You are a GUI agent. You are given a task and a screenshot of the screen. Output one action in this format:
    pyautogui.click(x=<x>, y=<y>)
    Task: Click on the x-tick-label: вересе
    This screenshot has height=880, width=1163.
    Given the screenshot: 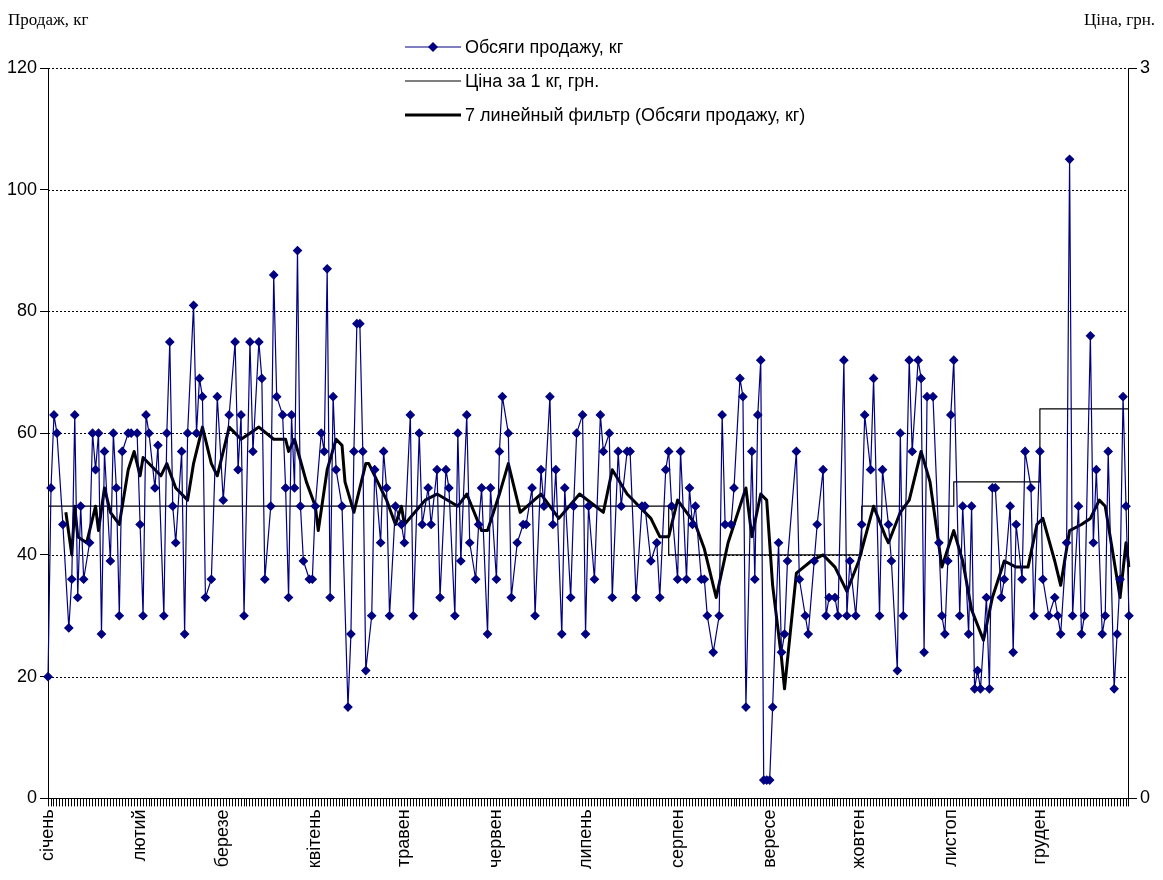 What is the action you would take?
    pyautogui.click(x=768, y=838)
    